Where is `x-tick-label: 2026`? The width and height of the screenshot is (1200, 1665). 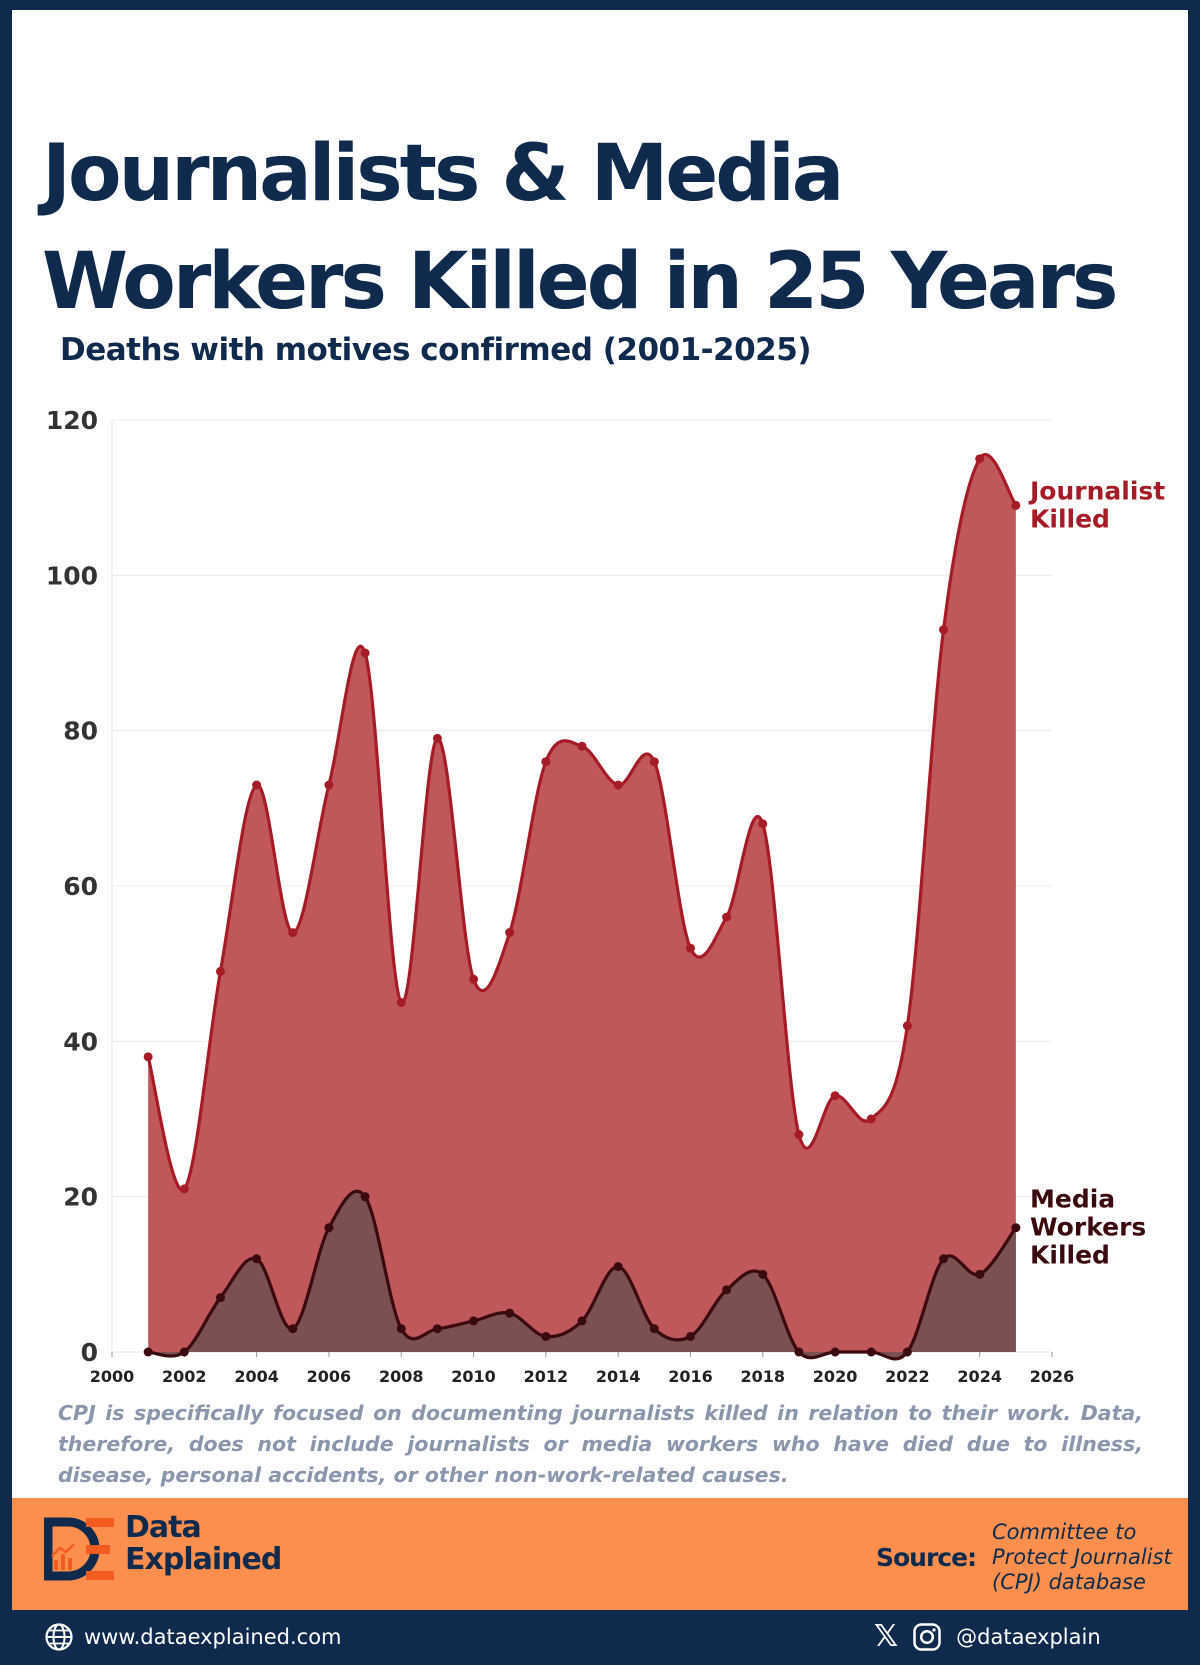 x-tick-label: 2026 is located at coordinates (1052, 1376).